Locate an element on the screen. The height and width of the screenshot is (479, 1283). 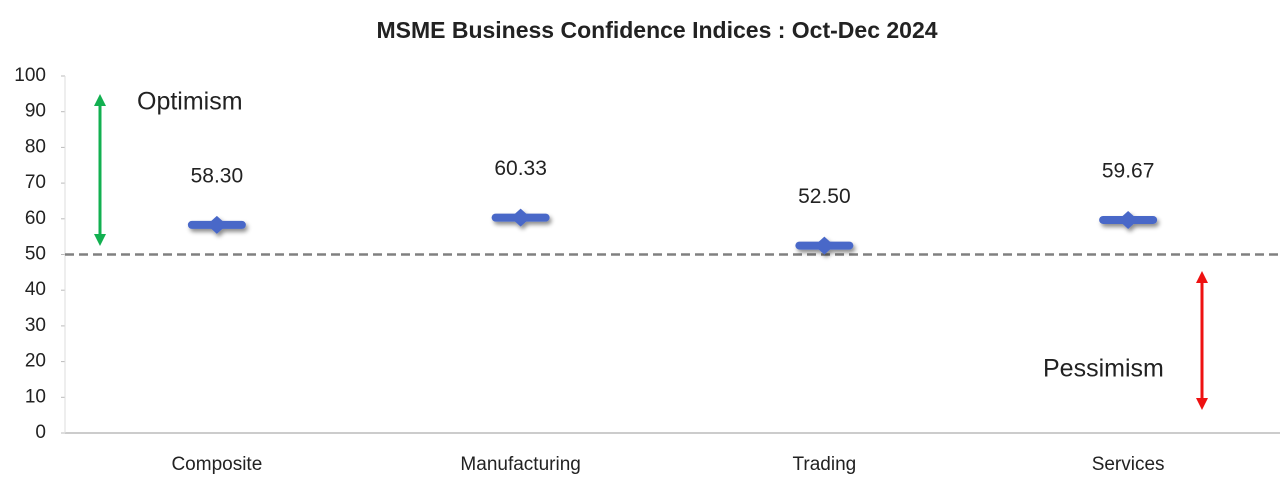
x-tick-label: Composite is located at coordinates (216, 464).